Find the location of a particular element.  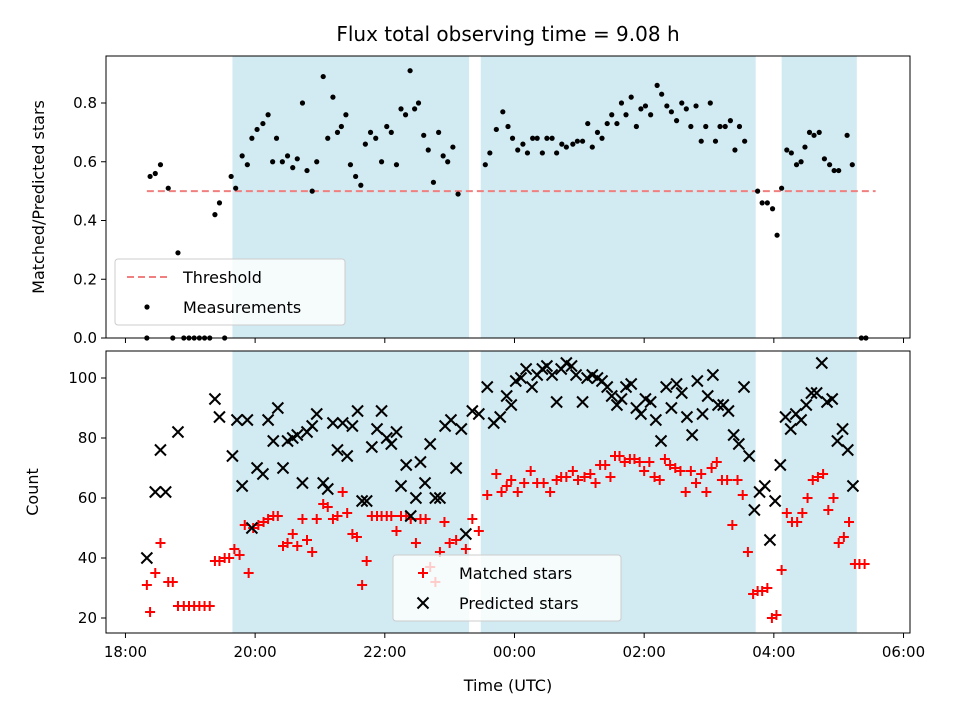

x-tick-label: 20:00 is located at coordinates (255, 652).